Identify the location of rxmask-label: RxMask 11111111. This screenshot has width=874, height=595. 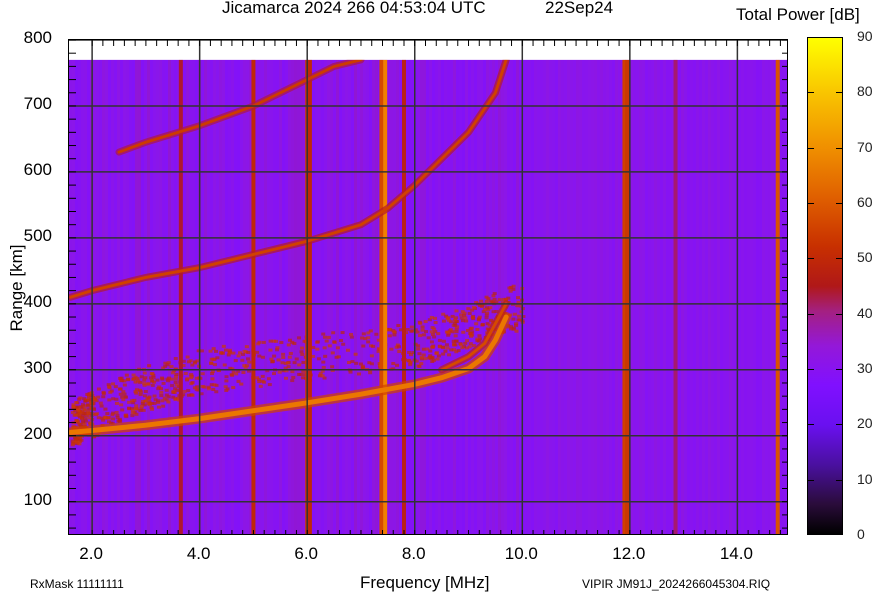
(77, 584).